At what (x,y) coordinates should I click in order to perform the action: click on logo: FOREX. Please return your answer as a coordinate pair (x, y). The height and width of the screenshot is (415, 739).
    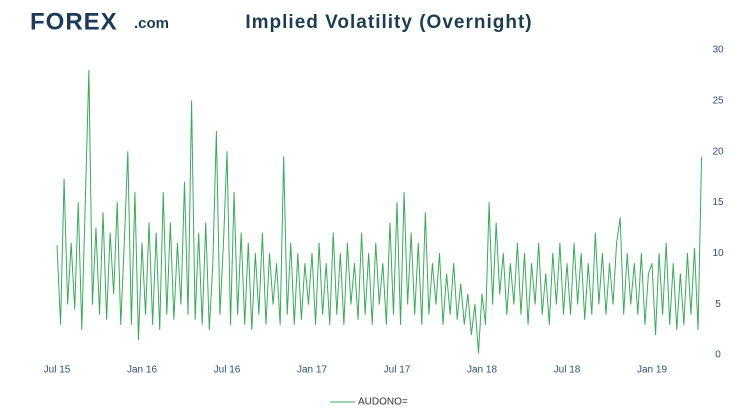
    Looking at the image, I should click on (74, 21).